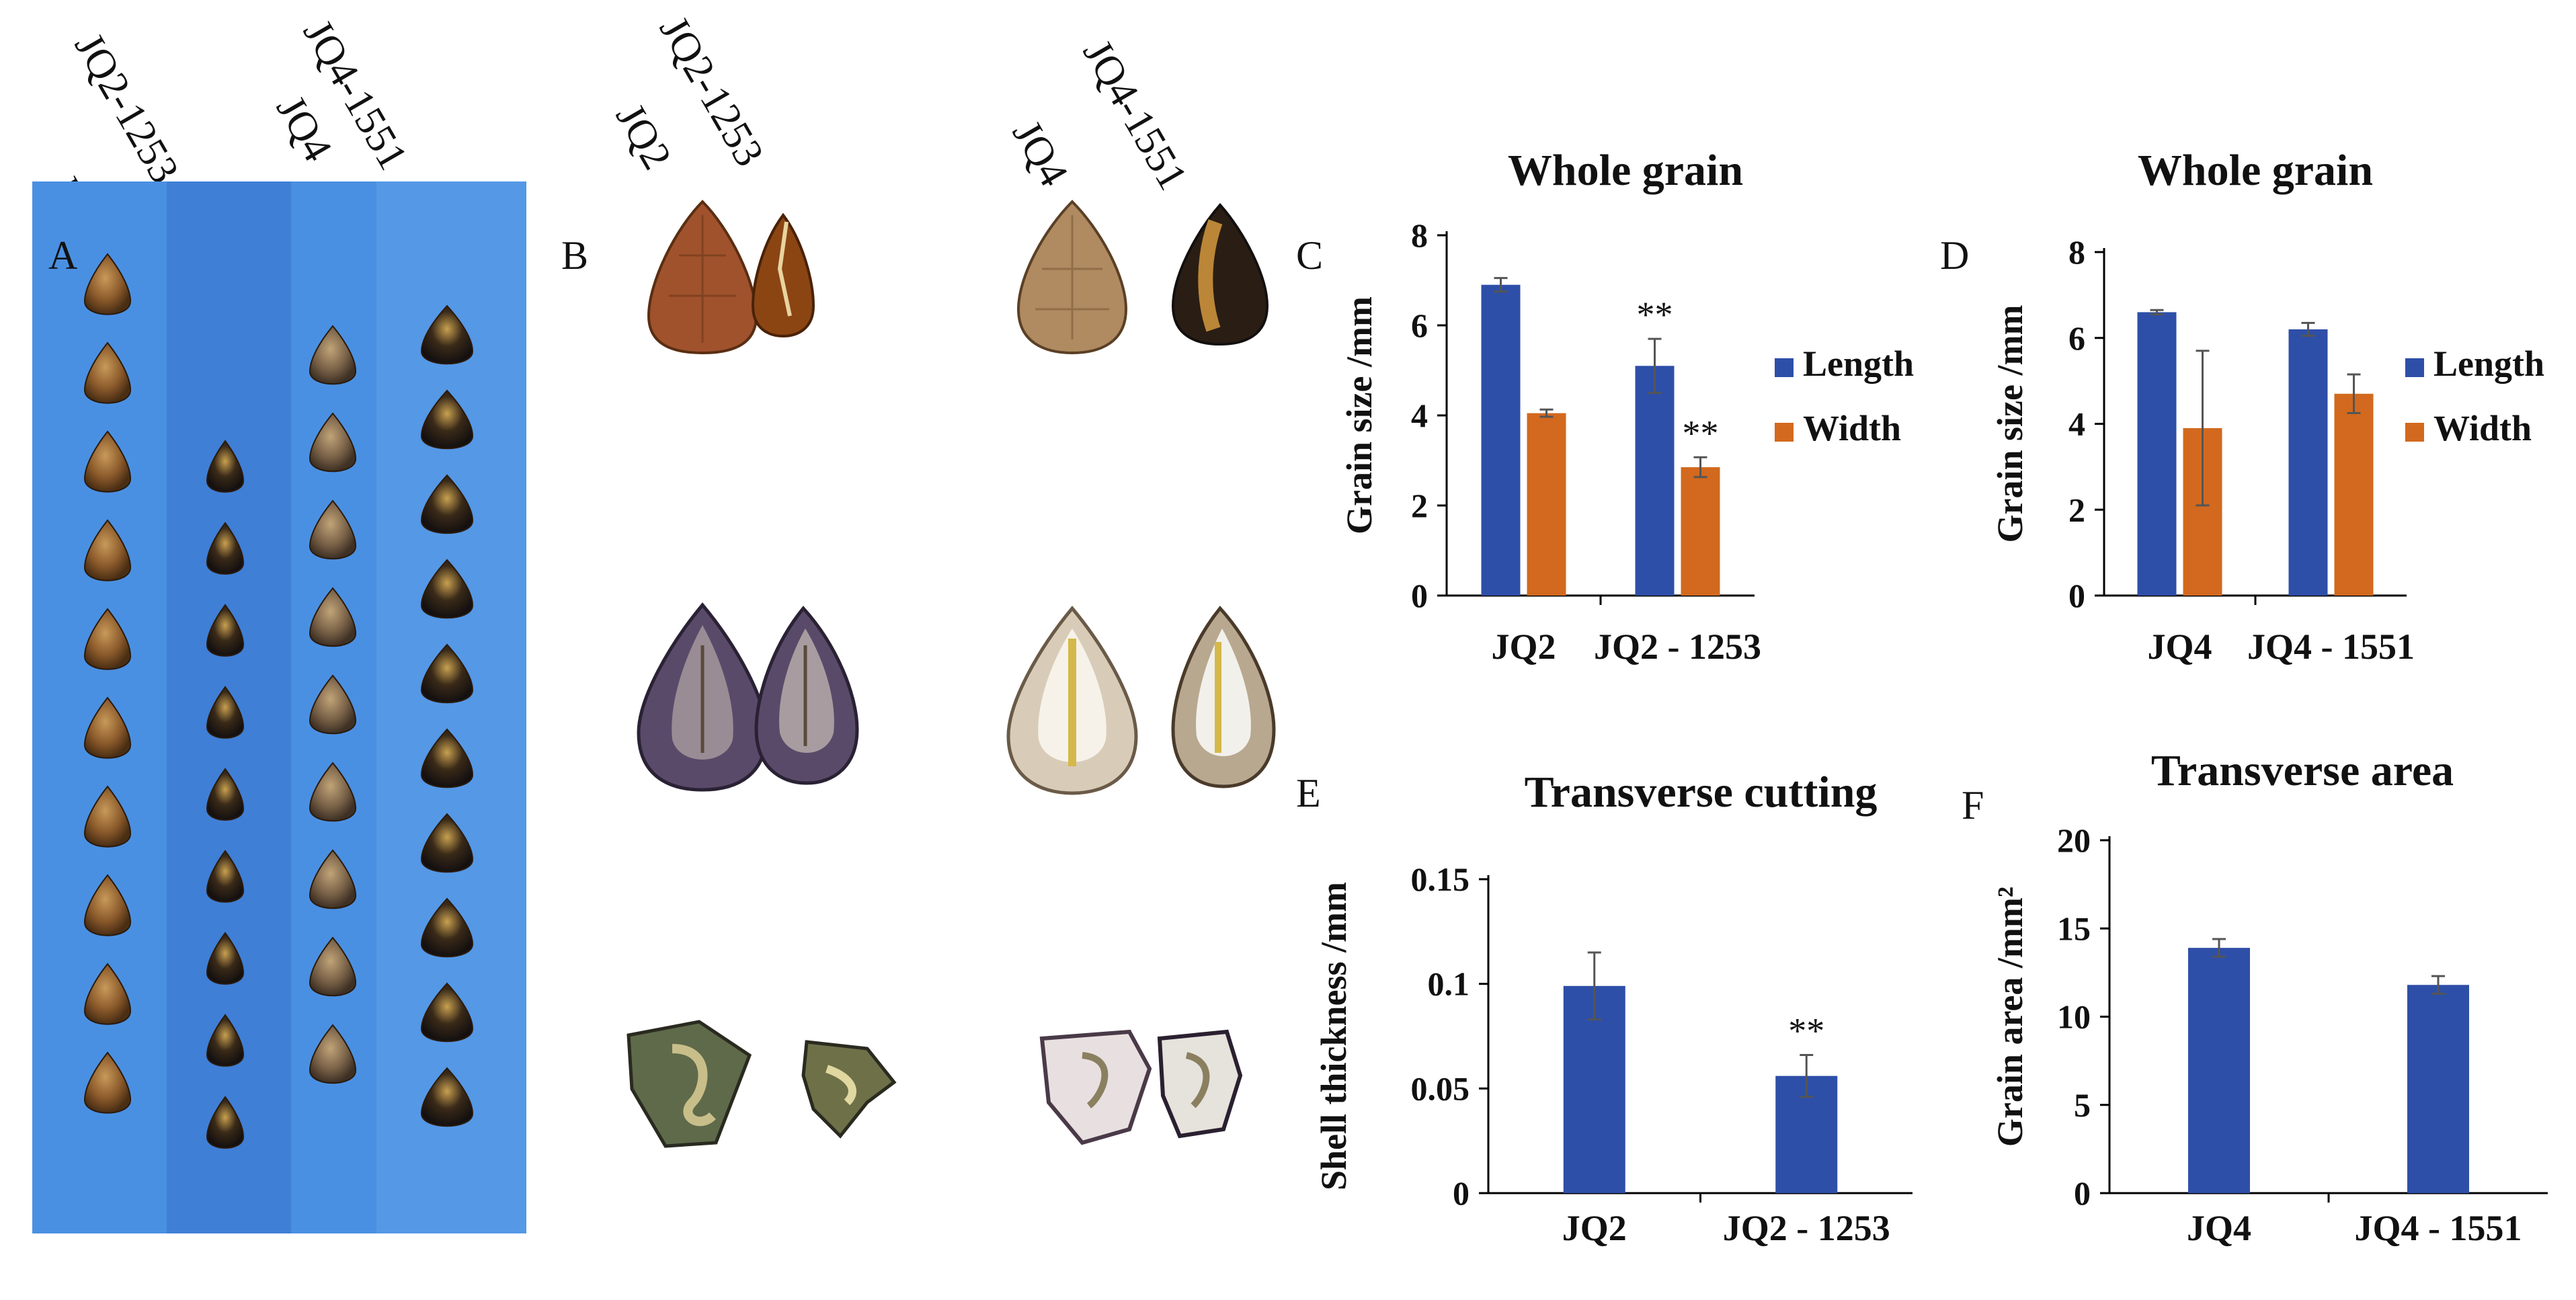 The width and height of the screenshot is (2576, 1300). I want to click on y-axis-label: Shell thickness /mm, so click(1334, 1036).